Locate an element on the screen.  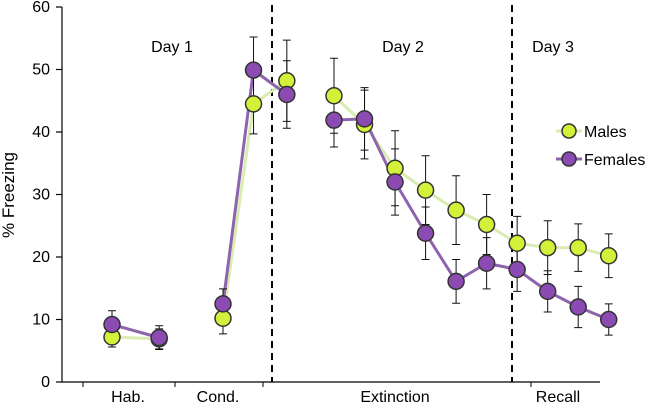
legend-label: Females is located at coordinates (614, 160).